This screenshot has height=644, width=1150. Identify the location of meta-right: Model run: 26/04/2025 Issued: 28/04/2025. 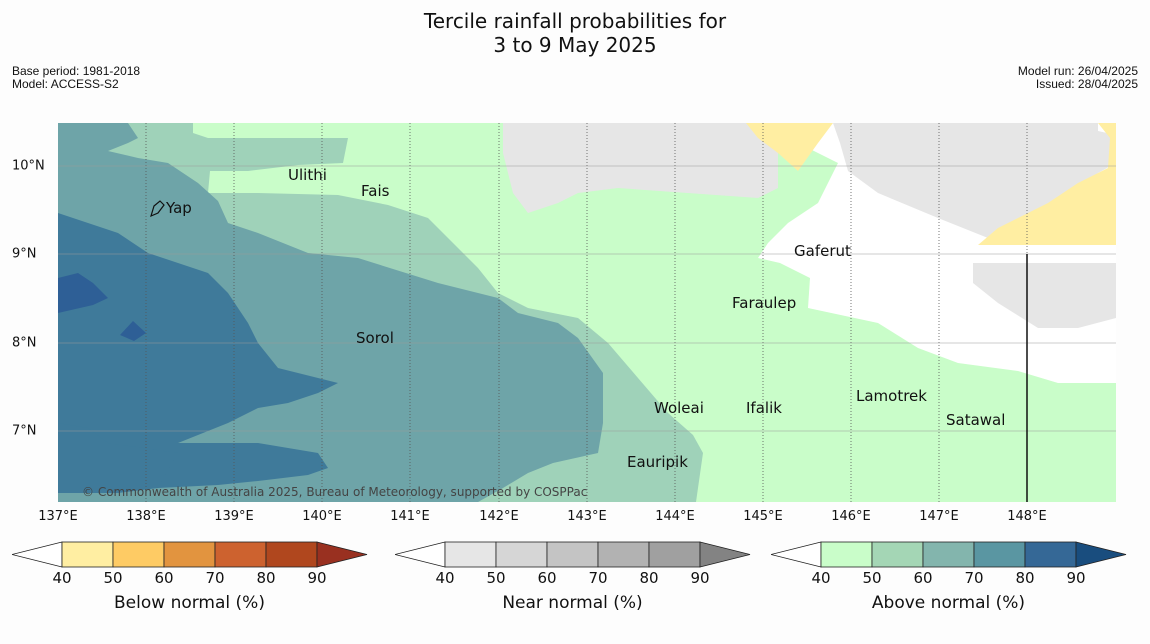
(1078, 78).